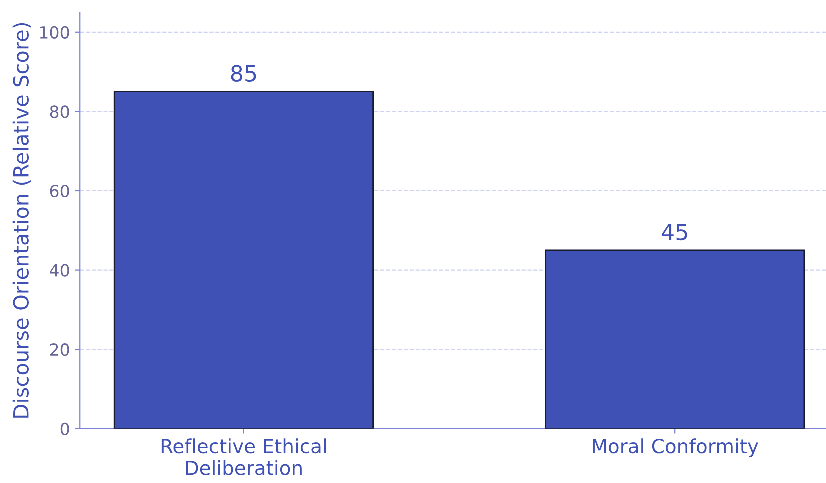 The height and width of the screenshot is (483, 826). Describe the element at coordinates (60, 350) in the screenshot. I see `y-tick-label: 20` at that location.